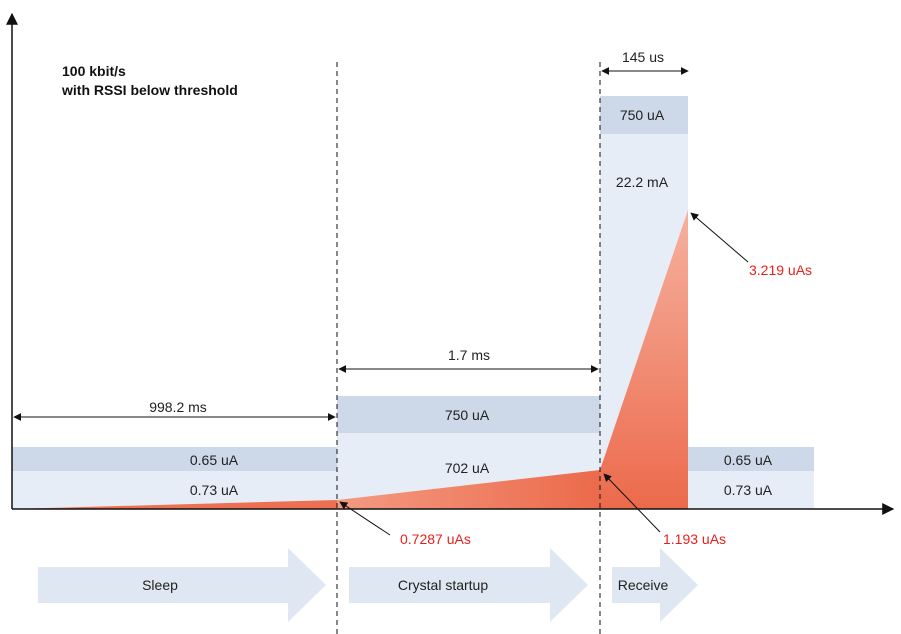 Image resolution: width=901 pixels, height=634 pixels. I want to click on phase-label-receive: Receive, so click(643, 585).